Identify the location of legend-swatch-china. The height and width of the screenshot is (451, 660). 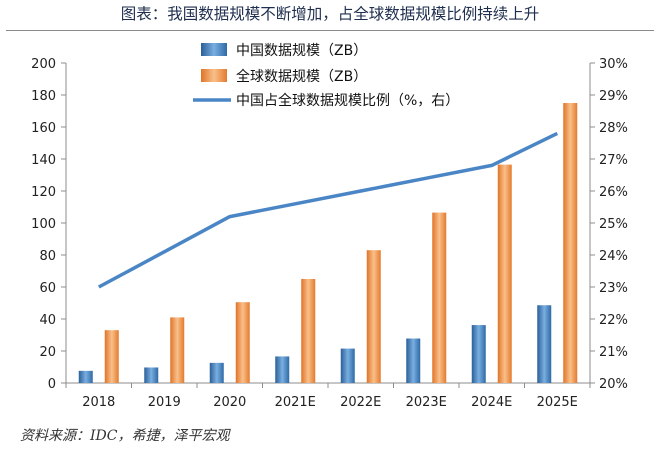
(214, 49).